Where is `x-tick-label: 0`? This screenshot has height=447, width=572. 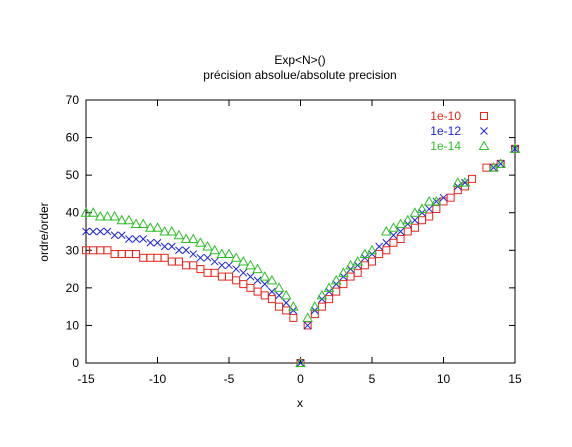 x-tick-label: 0 is located at coordinates (300, 379).